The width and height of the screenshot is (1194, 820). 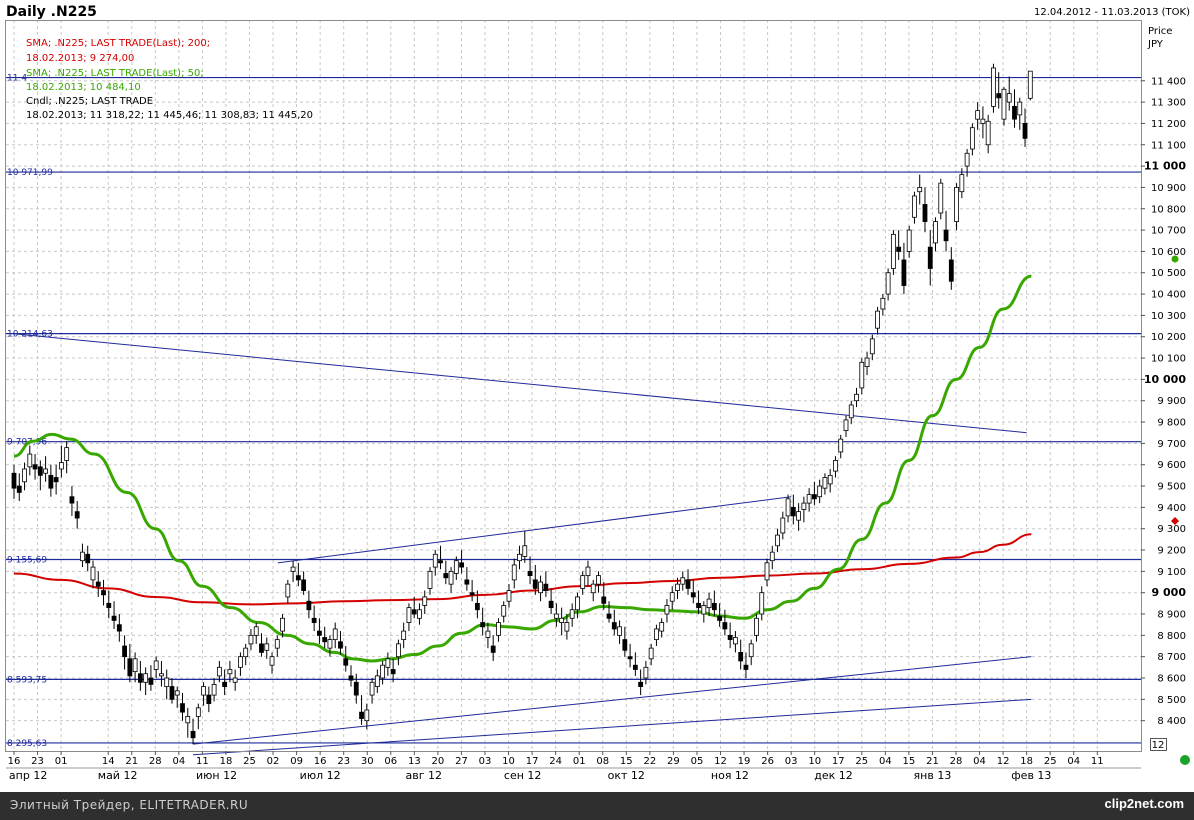 What do you see at coordinates (89, 101) in the screenshot?
I see `legend-candles: Cndl; .N225; LAST TRADE` at bounding box center [89, 101].